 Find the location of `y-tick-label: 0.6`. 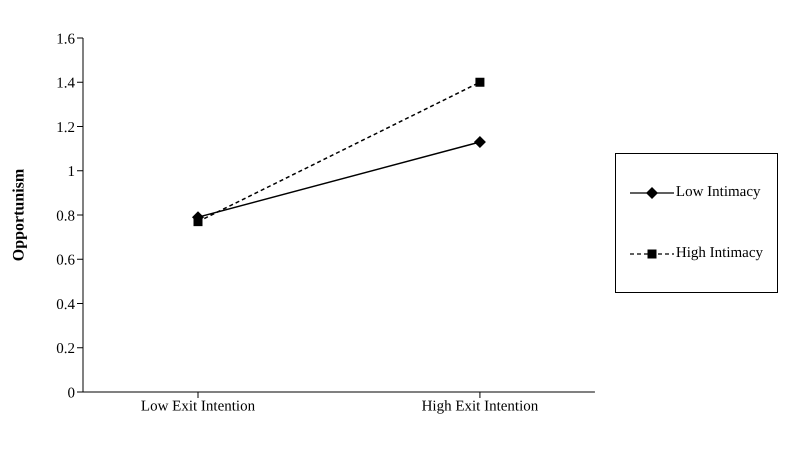

y-tick-label: 0.6 is located at coordinates (66, 260).